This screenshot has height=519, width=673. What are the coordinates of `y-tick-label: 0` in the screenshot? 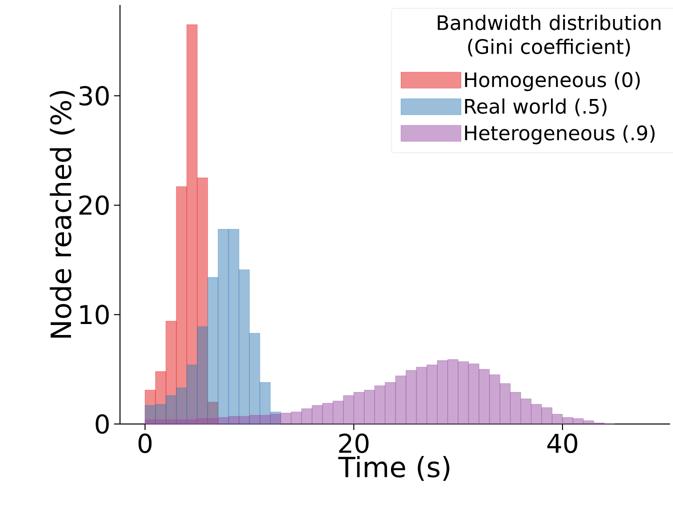 It's located at (102, 424).